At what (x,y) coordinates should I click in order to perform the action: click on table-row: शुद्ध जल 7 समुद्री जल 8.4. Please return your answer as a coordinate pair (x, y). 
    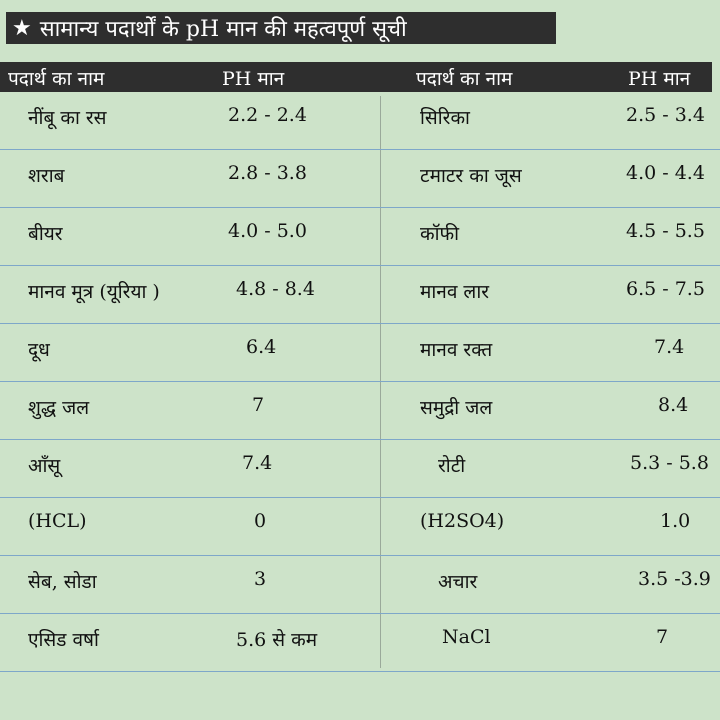
    Looking at the image, I should click on (360, 411).